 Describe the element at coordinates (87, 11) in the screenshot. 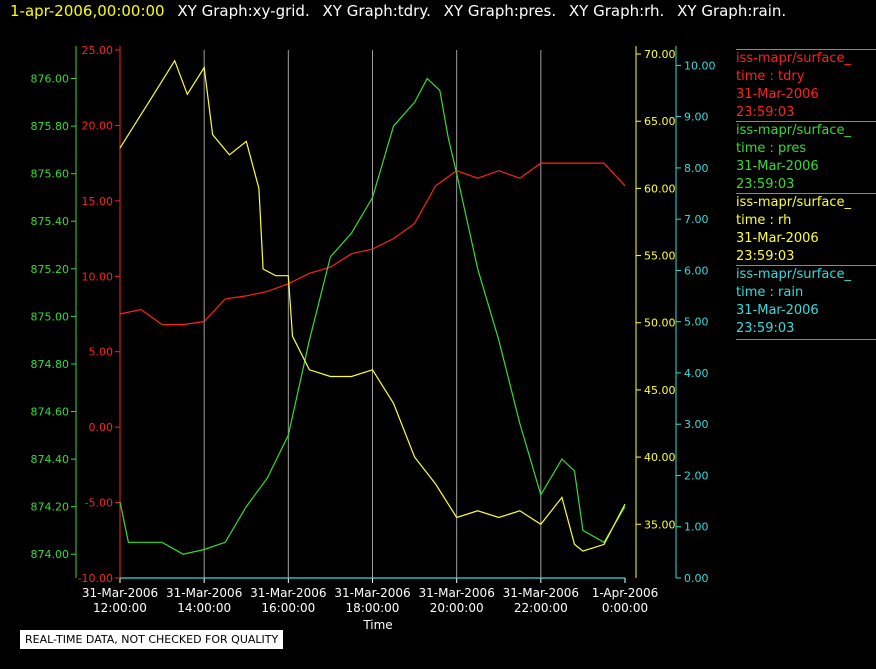

I see `header-timestamp: 1-apr-2006,00:00:00` at that location.